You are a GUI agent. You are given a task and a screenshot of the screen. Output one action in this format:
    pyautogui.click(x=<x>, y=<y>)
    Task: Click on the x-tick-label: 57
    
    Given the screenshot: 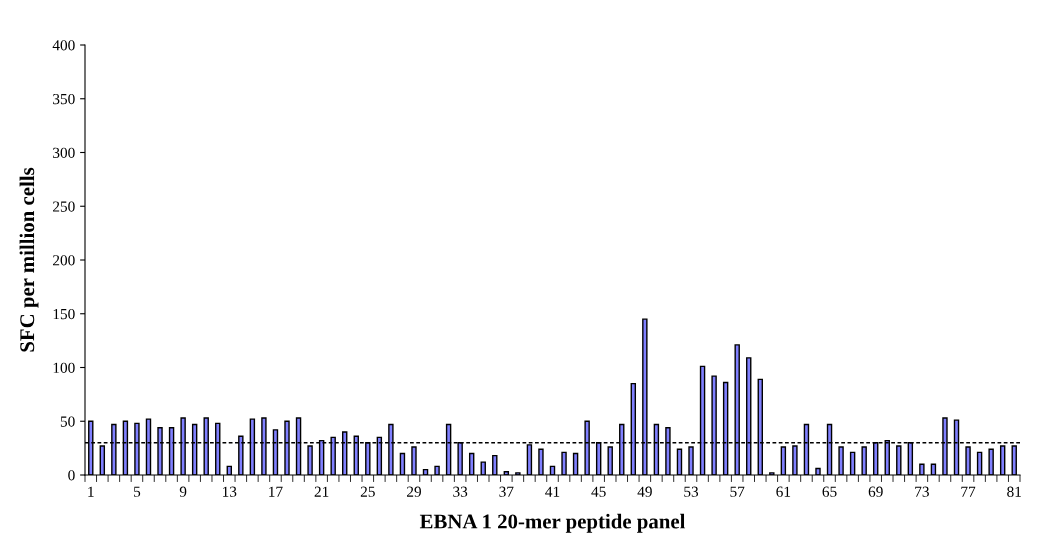 What is the action you would take?
    pyautogui.click(x=737, y=491)
    